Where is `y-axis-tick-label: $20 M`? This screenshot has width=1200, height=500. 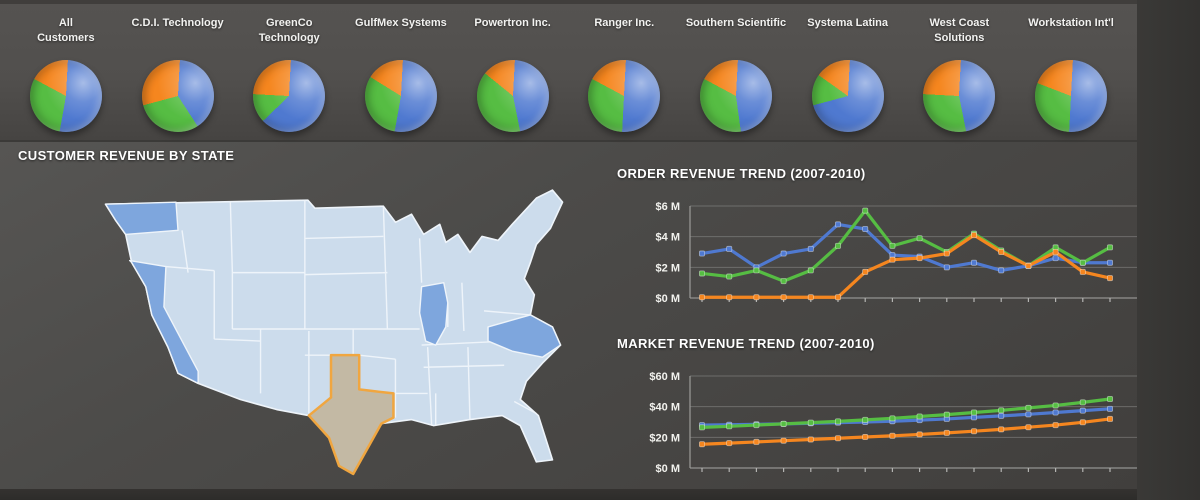 y-axis-tick-label: $20 M is located at coordinates (664, 438).